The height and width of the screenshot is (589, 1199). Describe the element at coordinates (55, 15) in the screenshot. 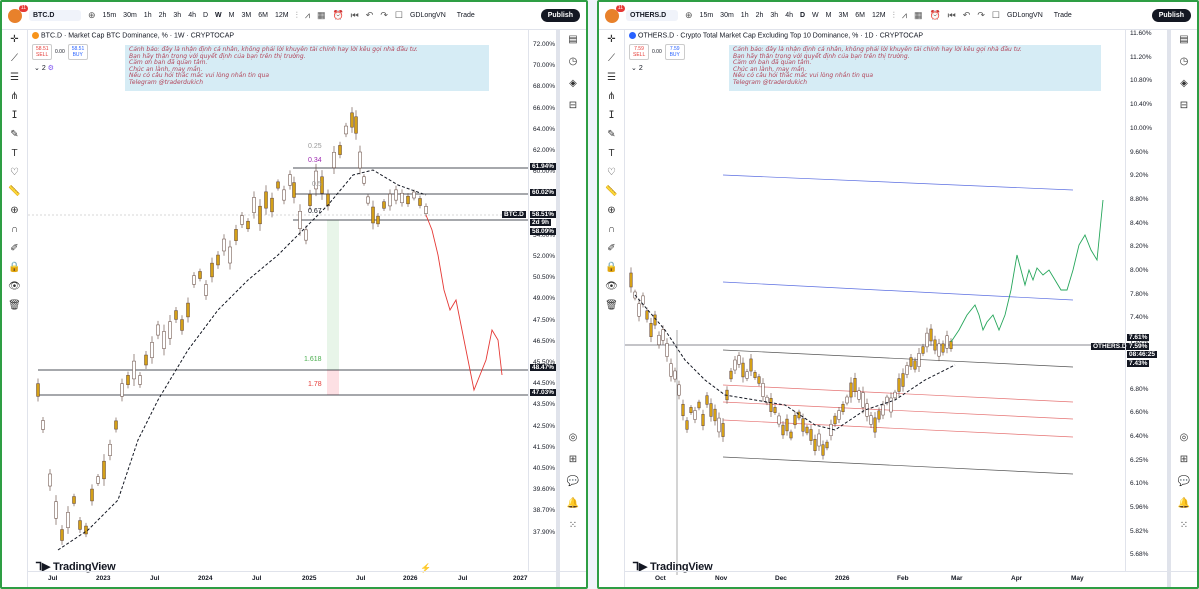

I see `symbol-search: BTC.D` at that location.